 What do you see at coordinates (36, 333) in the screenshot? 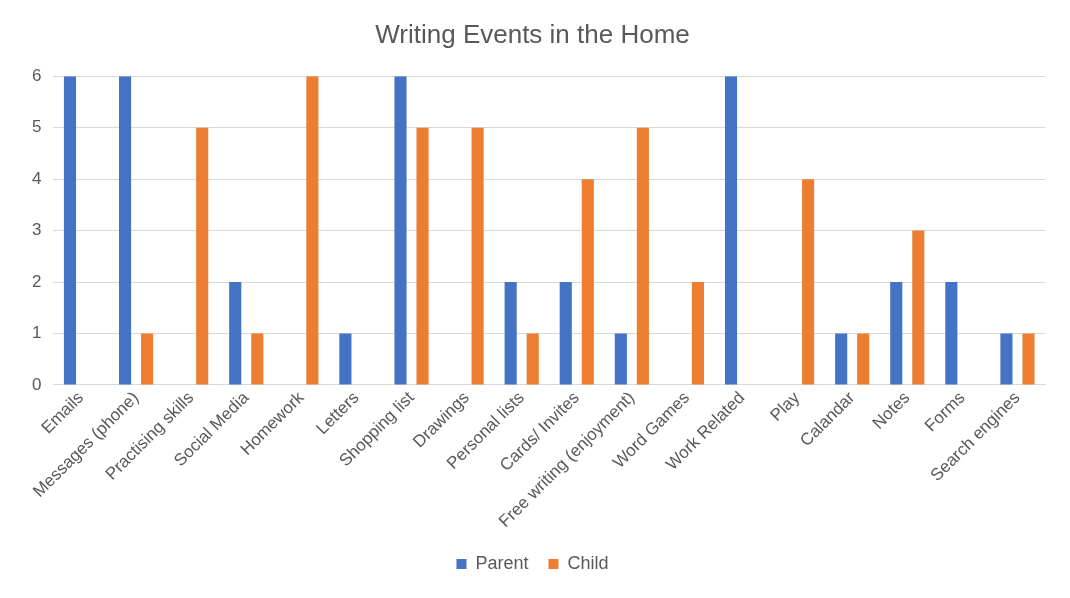
I see `y-tick-label: 1` at bounding box center [36, 333].